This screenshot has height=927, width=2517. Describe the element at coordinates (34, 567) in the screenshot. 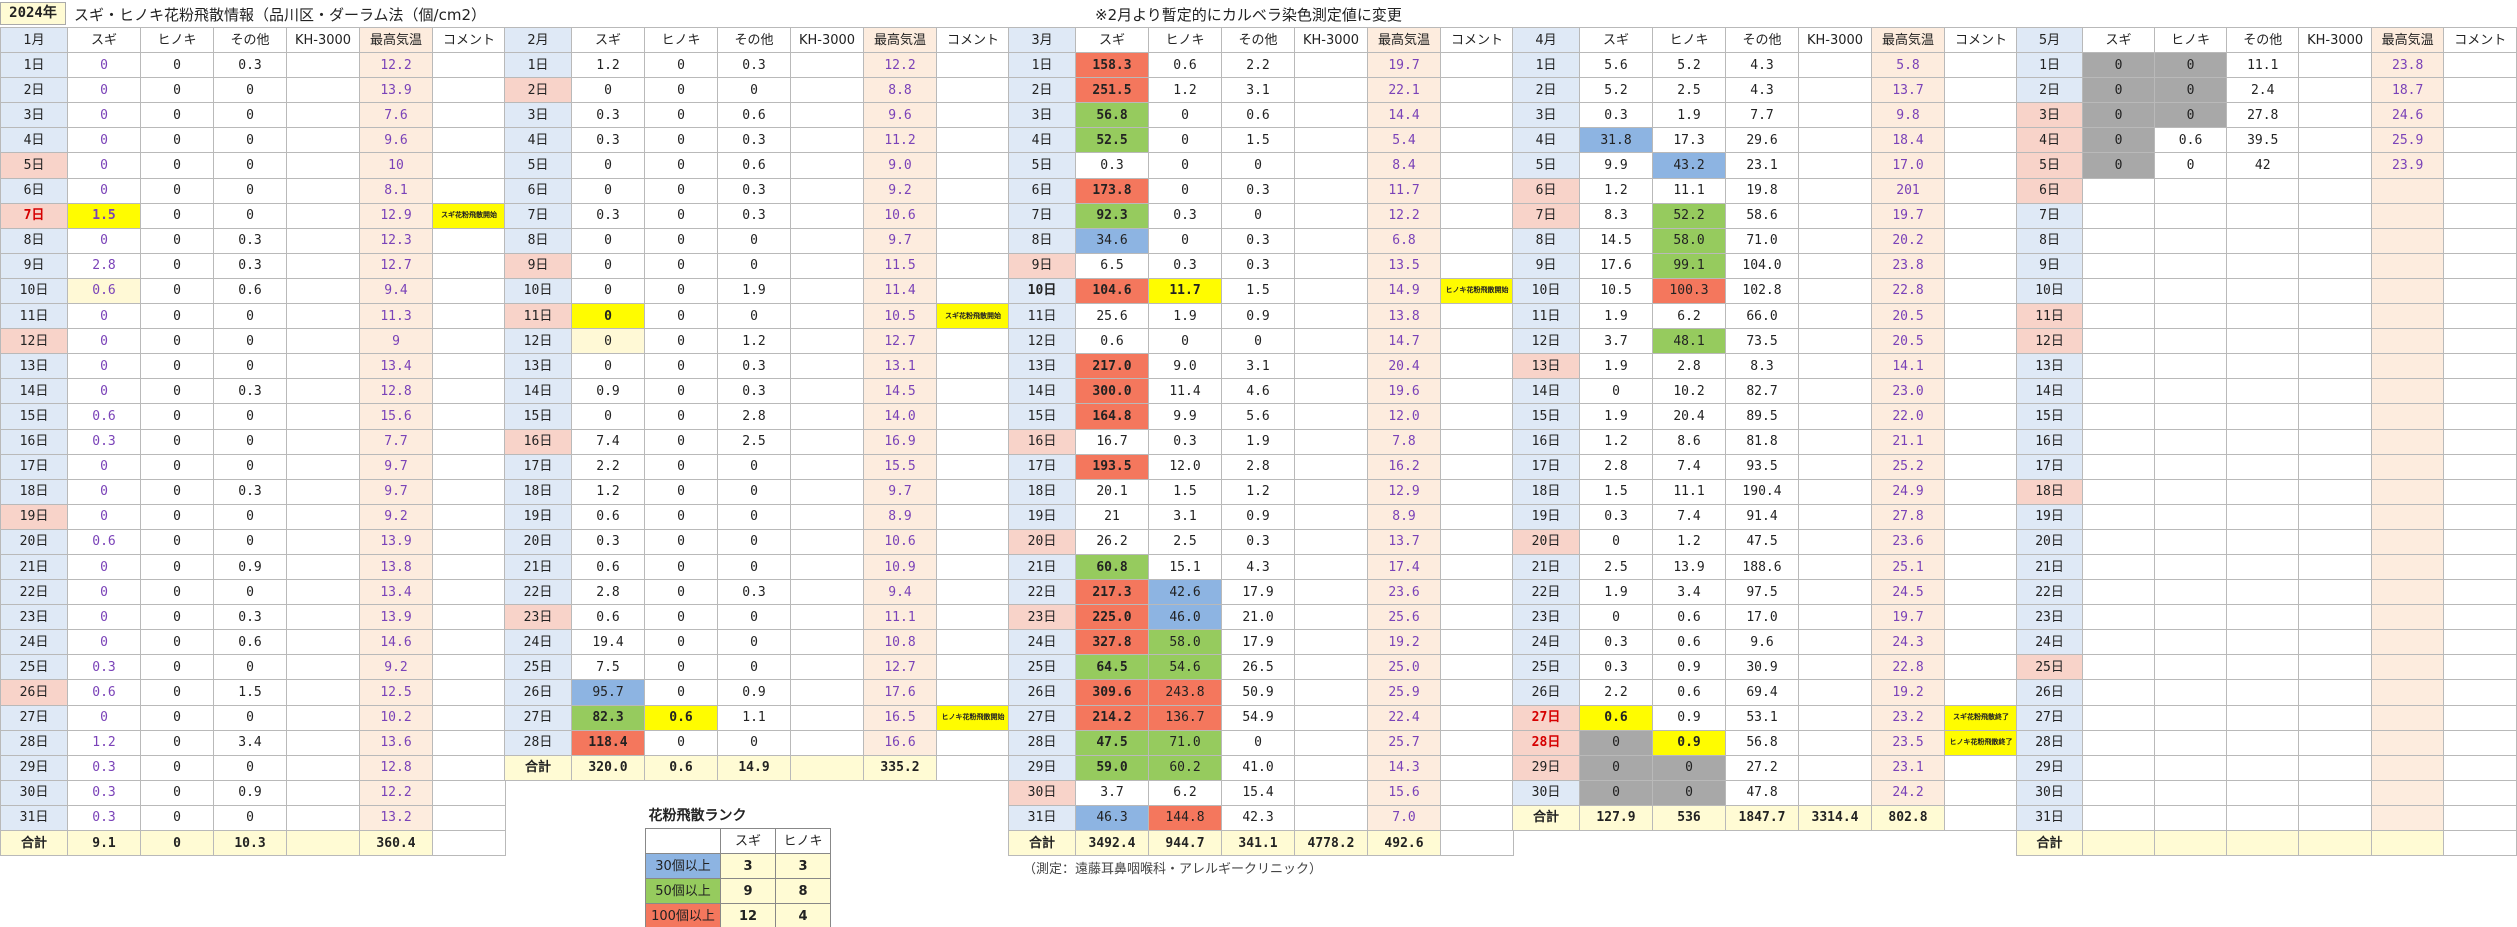

I see `day-label: 21日` at that location.